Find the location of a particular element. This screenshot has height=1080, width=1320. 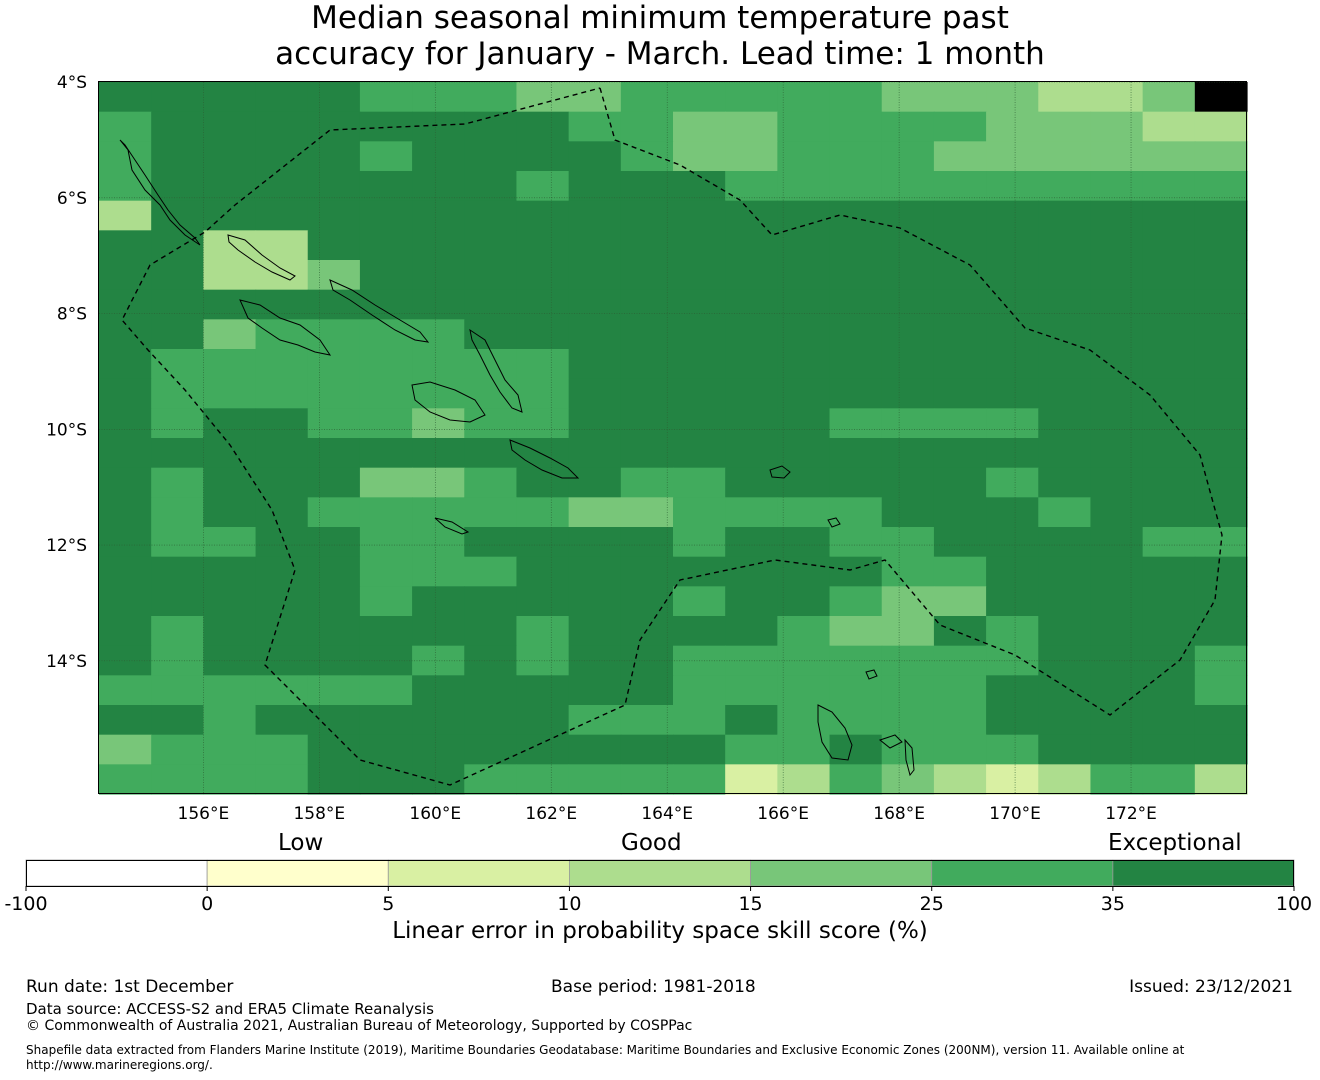

longitude-tick-label: 160°E is located at coordinates (435, 814).